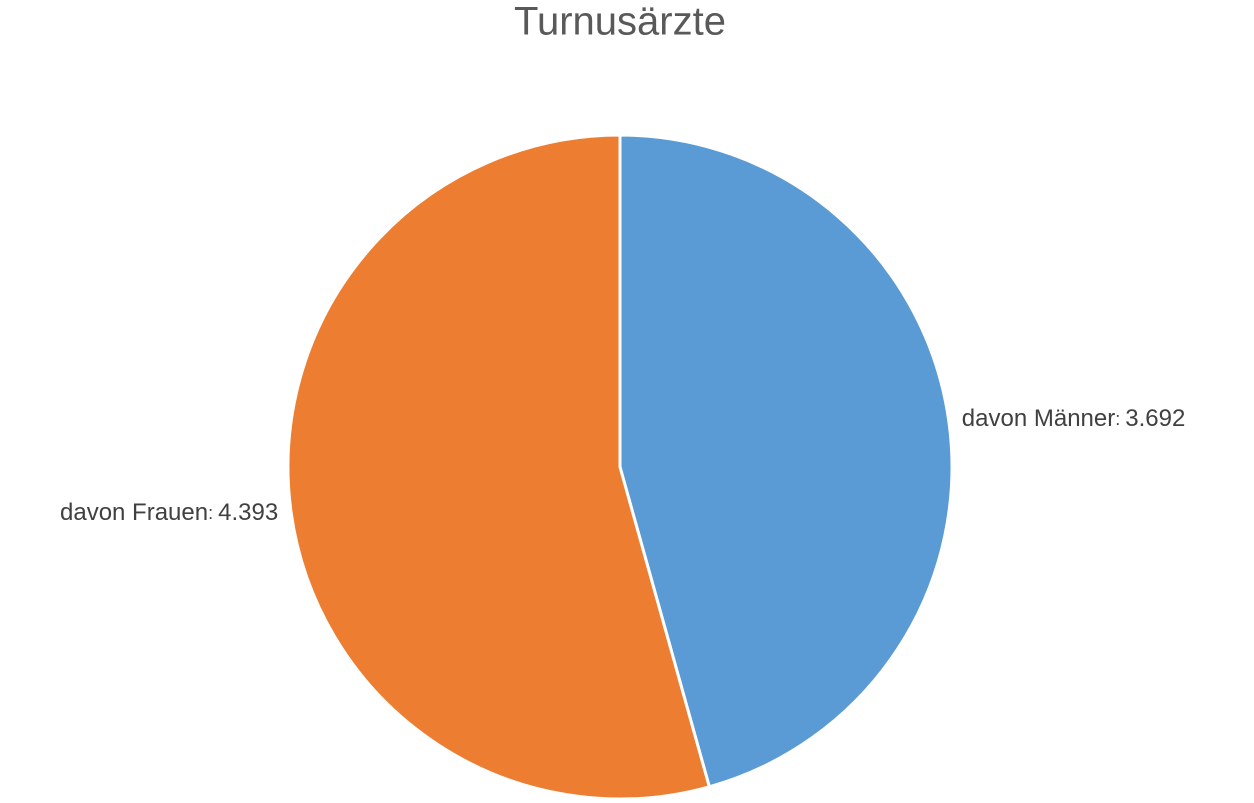  What do you see at coordinates (1038, 419) in the screenshot?
I see `category-label: davon Männer` at bounding box center [1038, 419].